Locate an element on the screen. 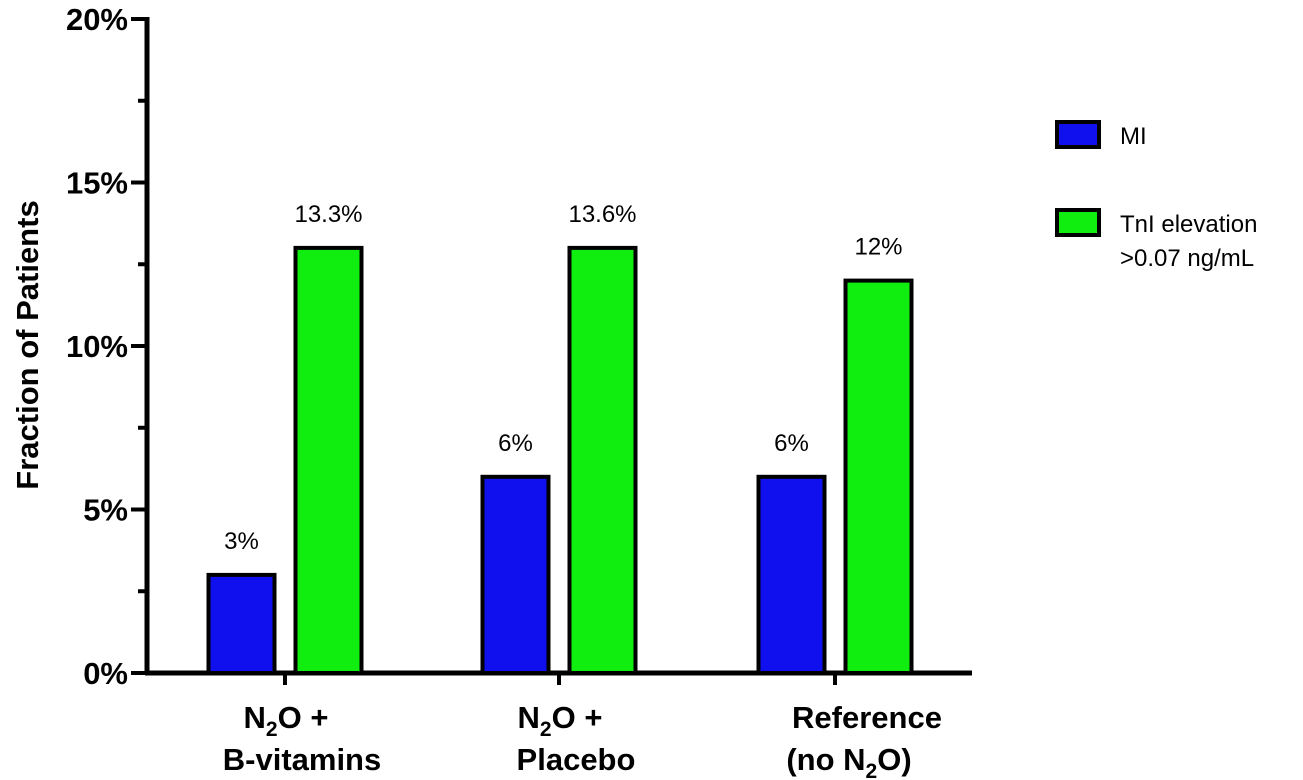 This screenshot has width=1303, height=780. data-label: 3% is located at coordinates (241, 541).